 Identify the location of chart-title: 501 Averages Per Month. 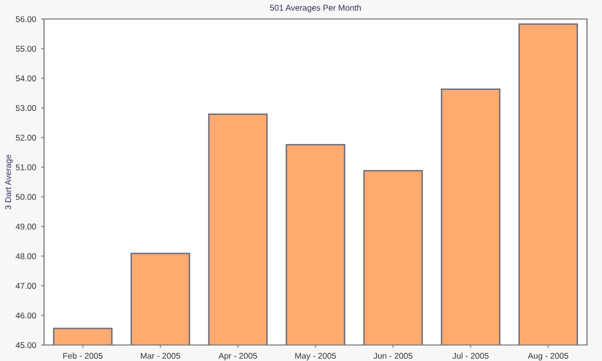
(315, 8).